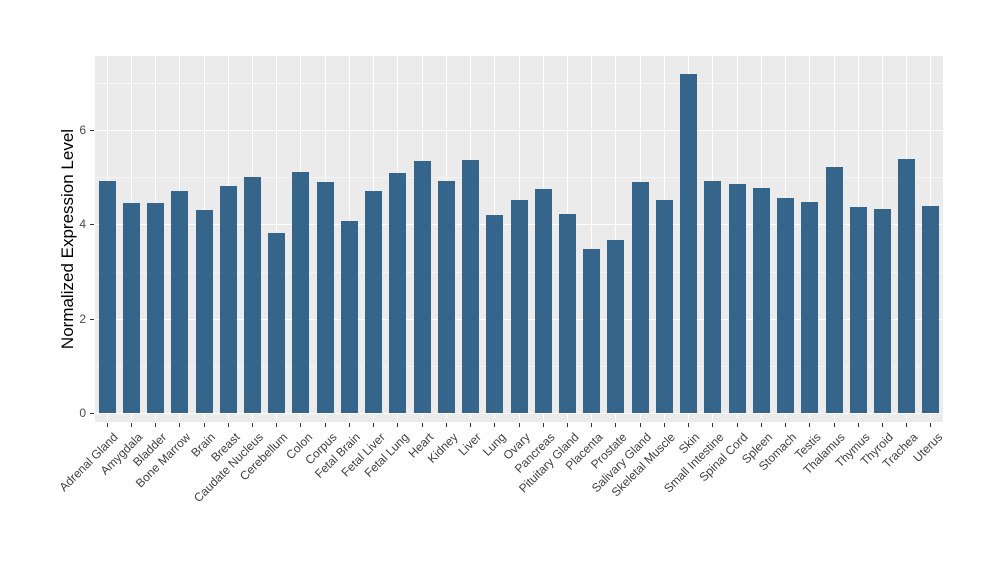  I want to click on bar-caudate-nucleus, so click(252, 295).